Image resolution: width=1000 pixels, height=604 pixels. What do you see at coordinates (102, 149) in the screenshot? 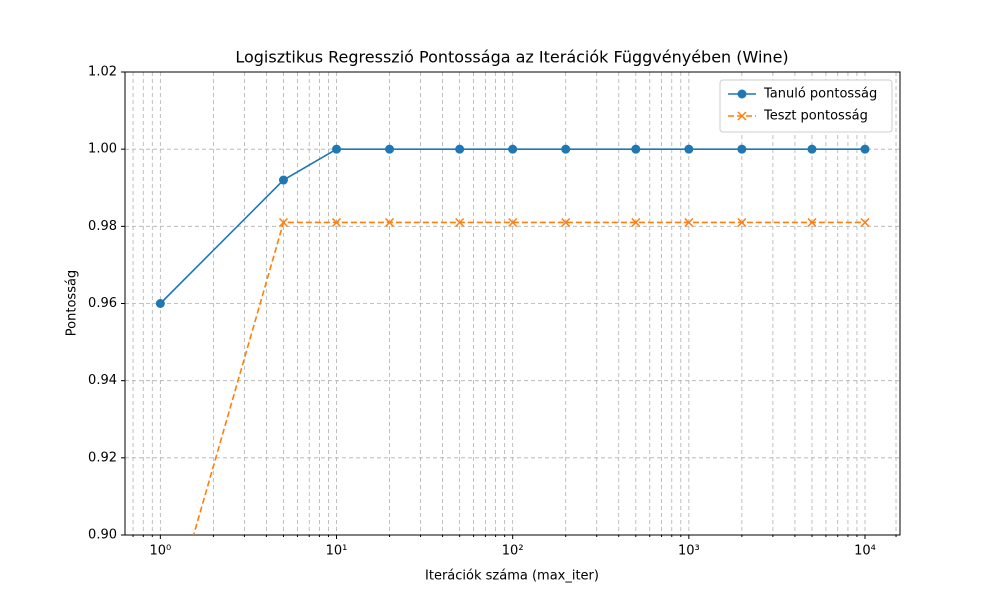
I see `y-tick-label: 1.00` at bounding box center [102, 149].